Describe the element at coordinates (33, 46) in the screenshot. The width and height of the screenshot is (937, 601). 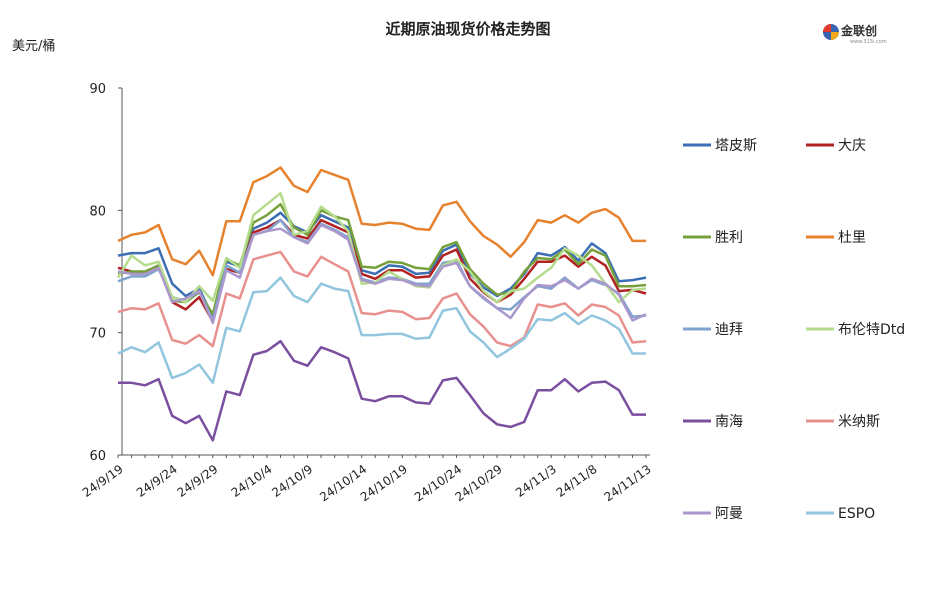
I see `y-axis-unit-label: 美元/桶` at that location.